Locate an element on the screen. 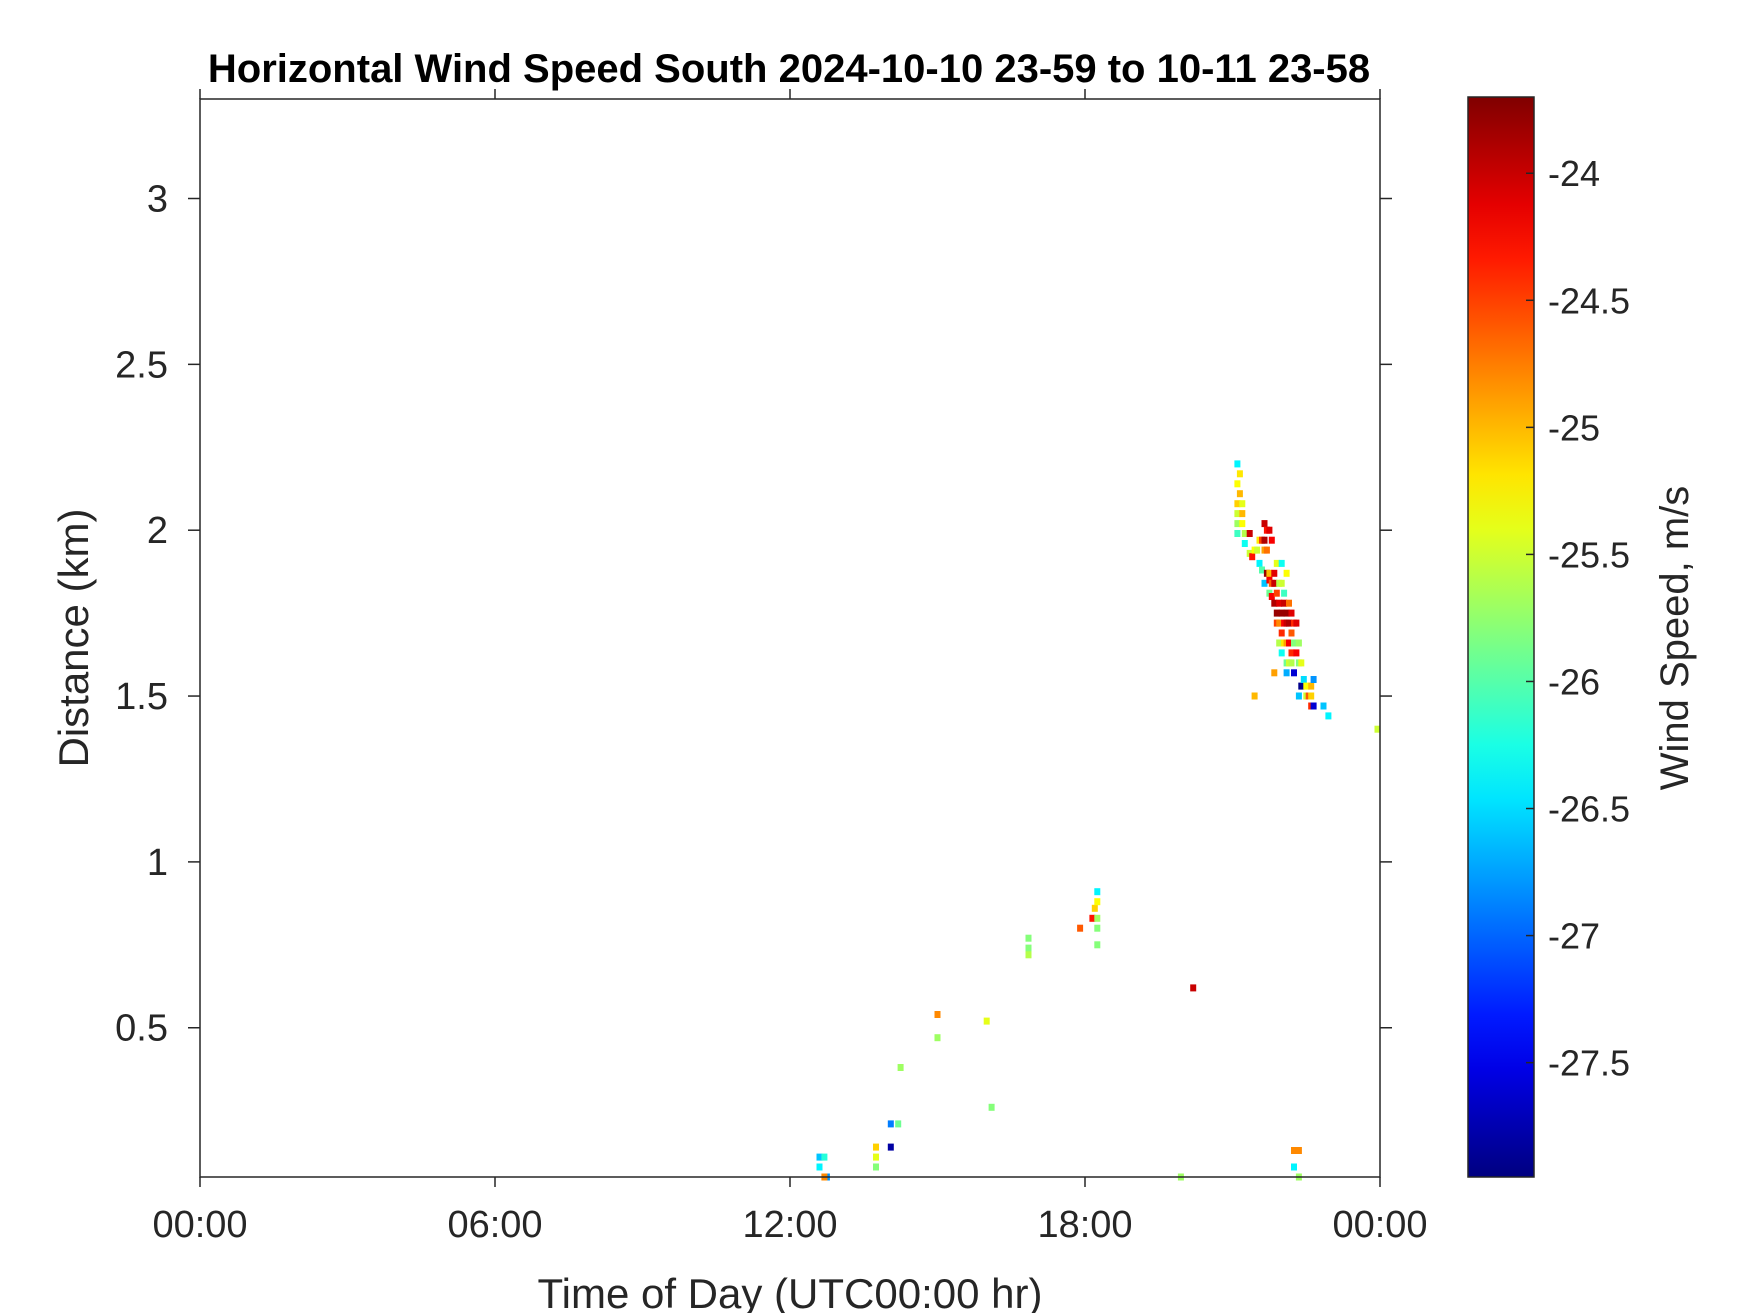 The image size is (1750, 1313). y-axis-label: Distance (km) is located at coordinates (73, 637).